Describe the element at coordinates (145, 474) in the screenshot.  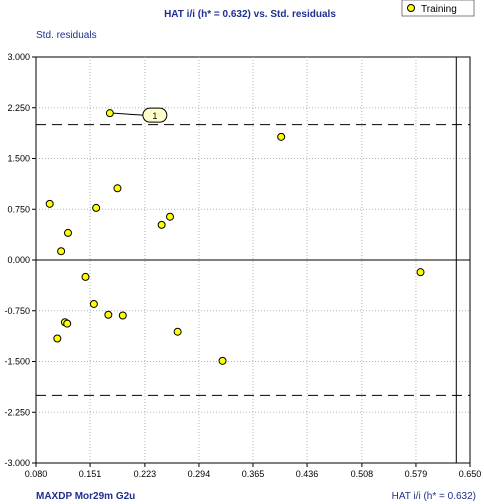
I see `x-tick-label: 0.223` at that location.